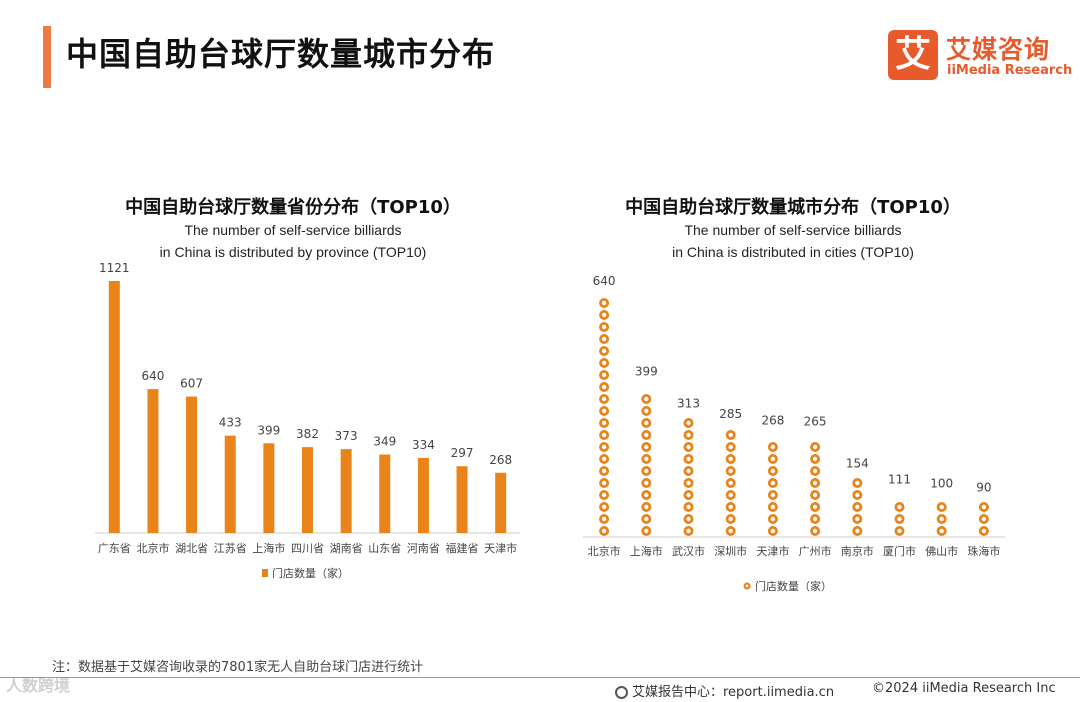 The width and height of the screenshot is (1080, 702). What do you see at coordinates (857, 551) in the screenshot?
I see `x-tick-label: 南京市` at bounding box center [857, 551].